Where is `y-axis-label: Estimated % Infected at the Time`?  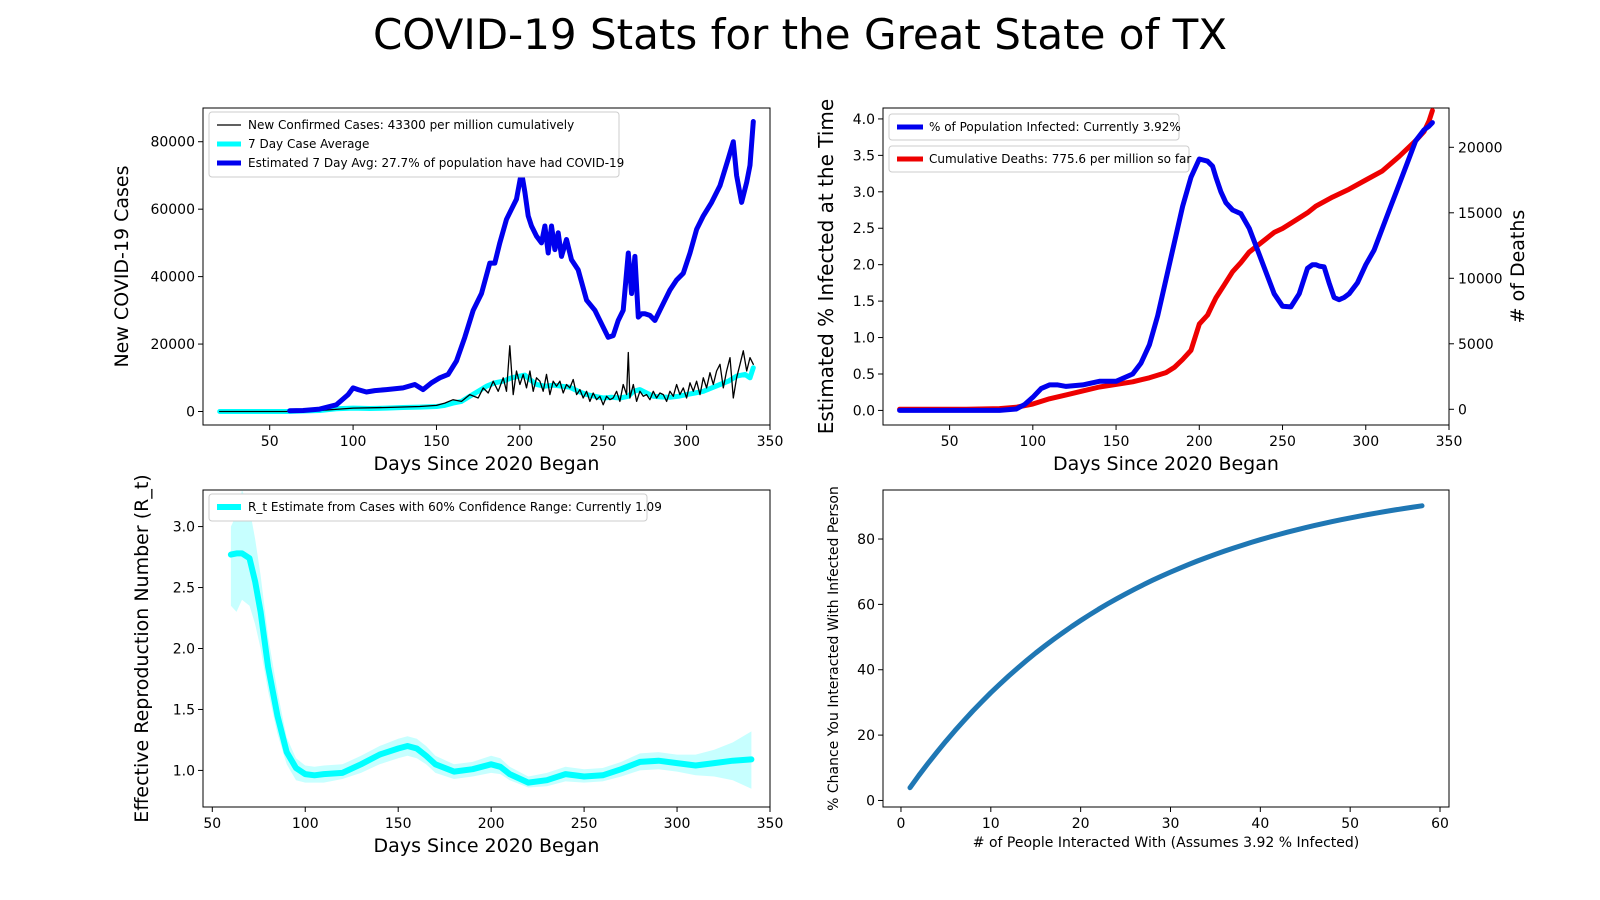
y-axis-label: Estimated % Infected at the Time is located at coordinates (826, 266).